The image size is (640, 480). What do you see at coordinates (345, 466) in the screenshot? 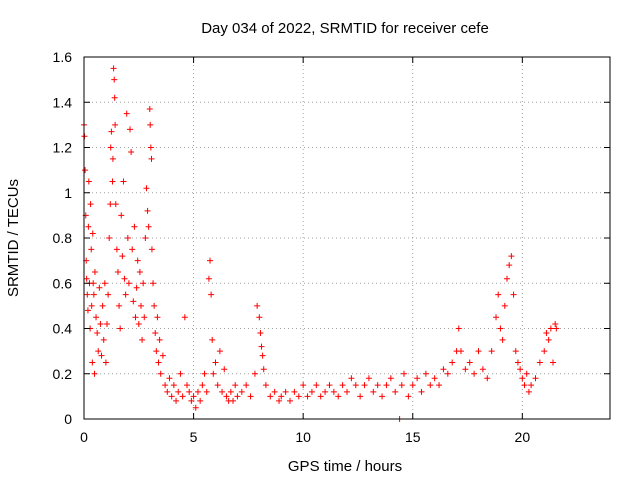
I see `x-axis-title: GPS time / hours` at bounding box center [345, 466].